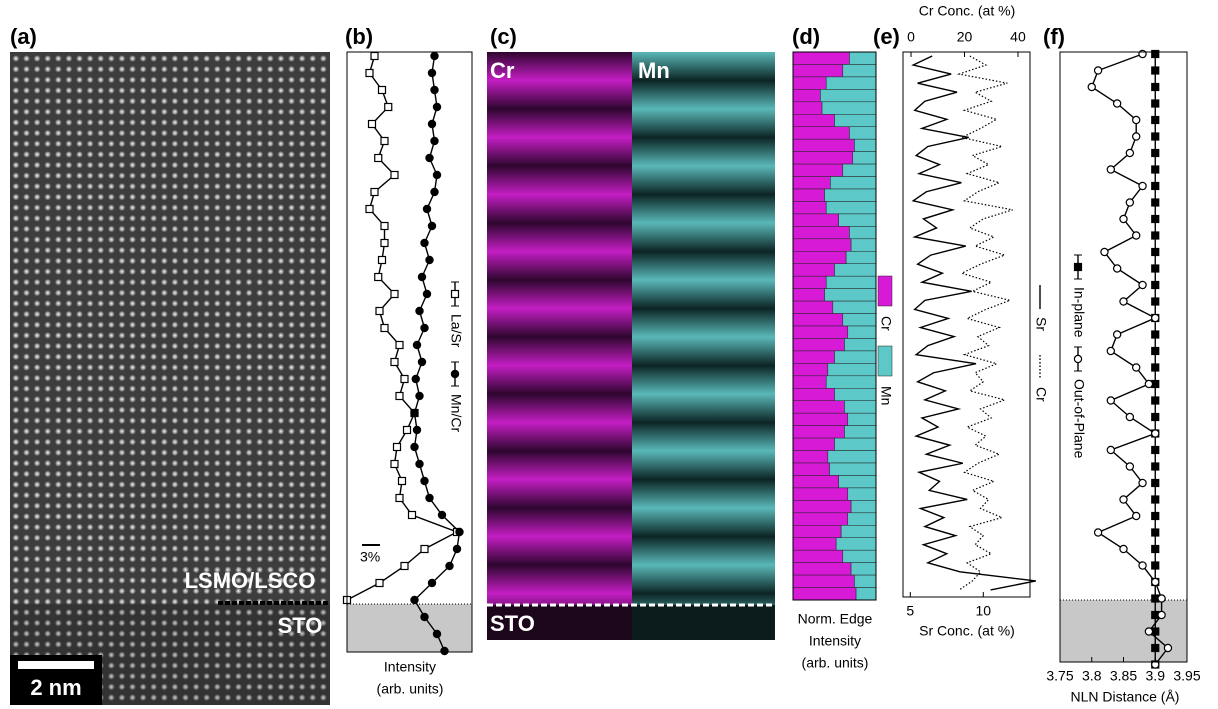  I want to click on x-tick-label: 3.9, so click(1156, 676).